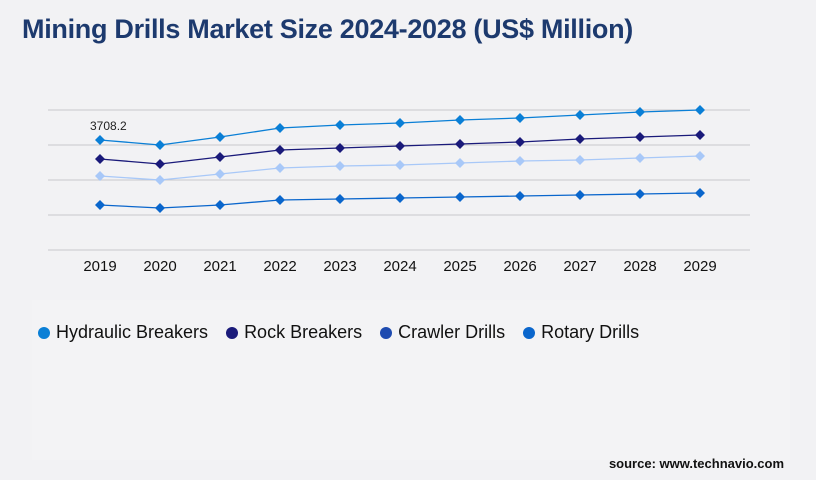 This screenshot has height=480, width=816. Describe the element at coordinates (339, 266) in the screenshot. I see `x-tick-label: 2023` at that location.